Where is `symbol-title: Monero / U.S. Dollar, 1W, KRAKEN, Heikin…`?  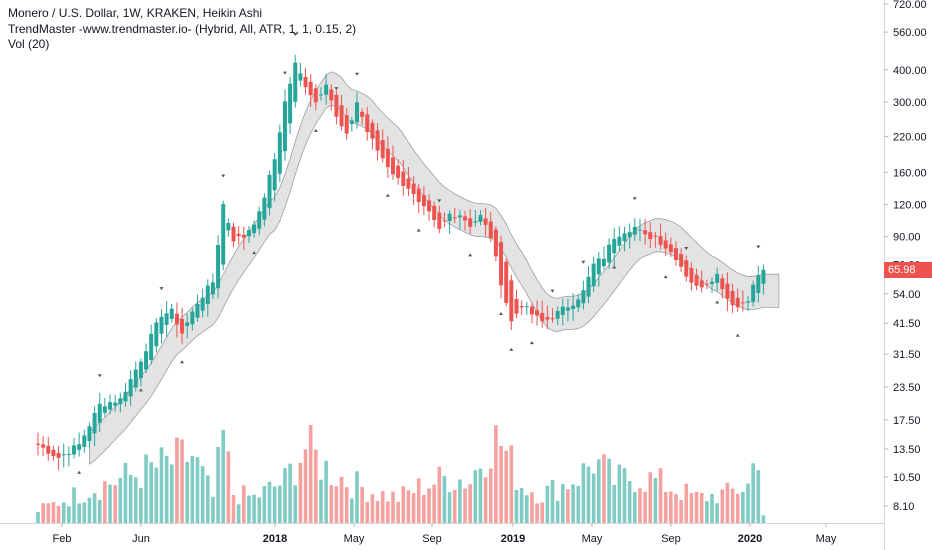 symbol-title: Monero / U.S. Dollar, 1W, KRAKEN, Heikin… is located at coordinates (135, 13).